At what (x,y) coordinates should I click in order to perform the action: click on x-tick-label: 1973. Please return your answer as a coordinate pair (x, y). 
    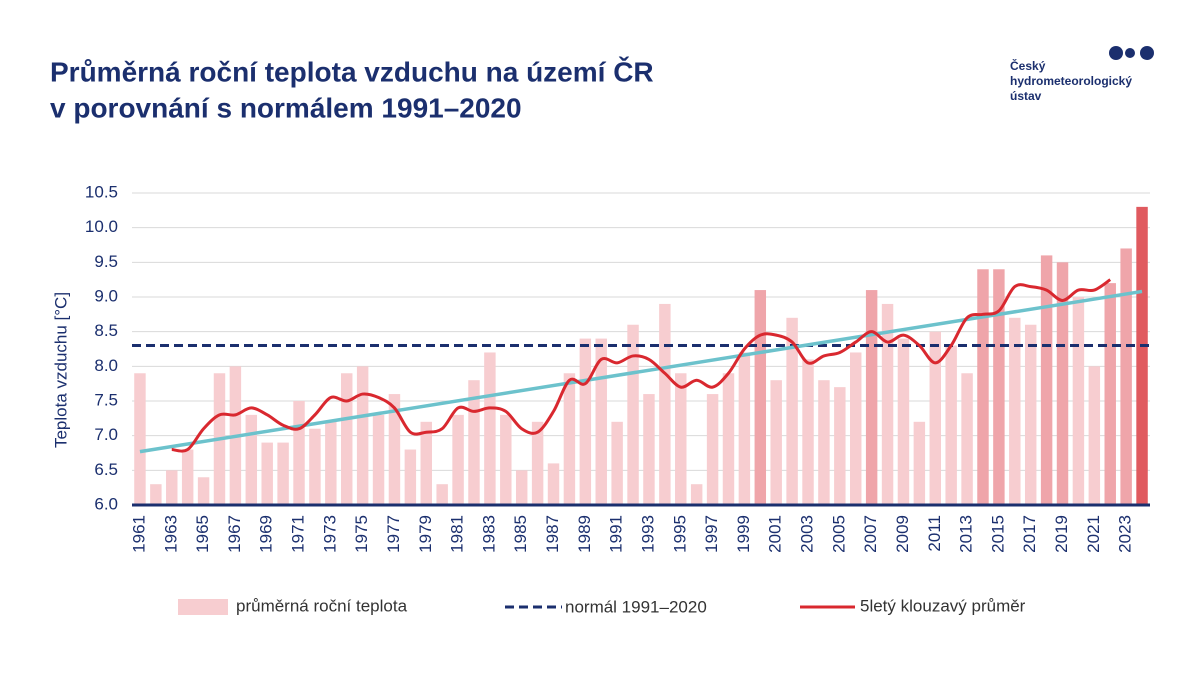
    Looking at the image, I should click on (329, 534).